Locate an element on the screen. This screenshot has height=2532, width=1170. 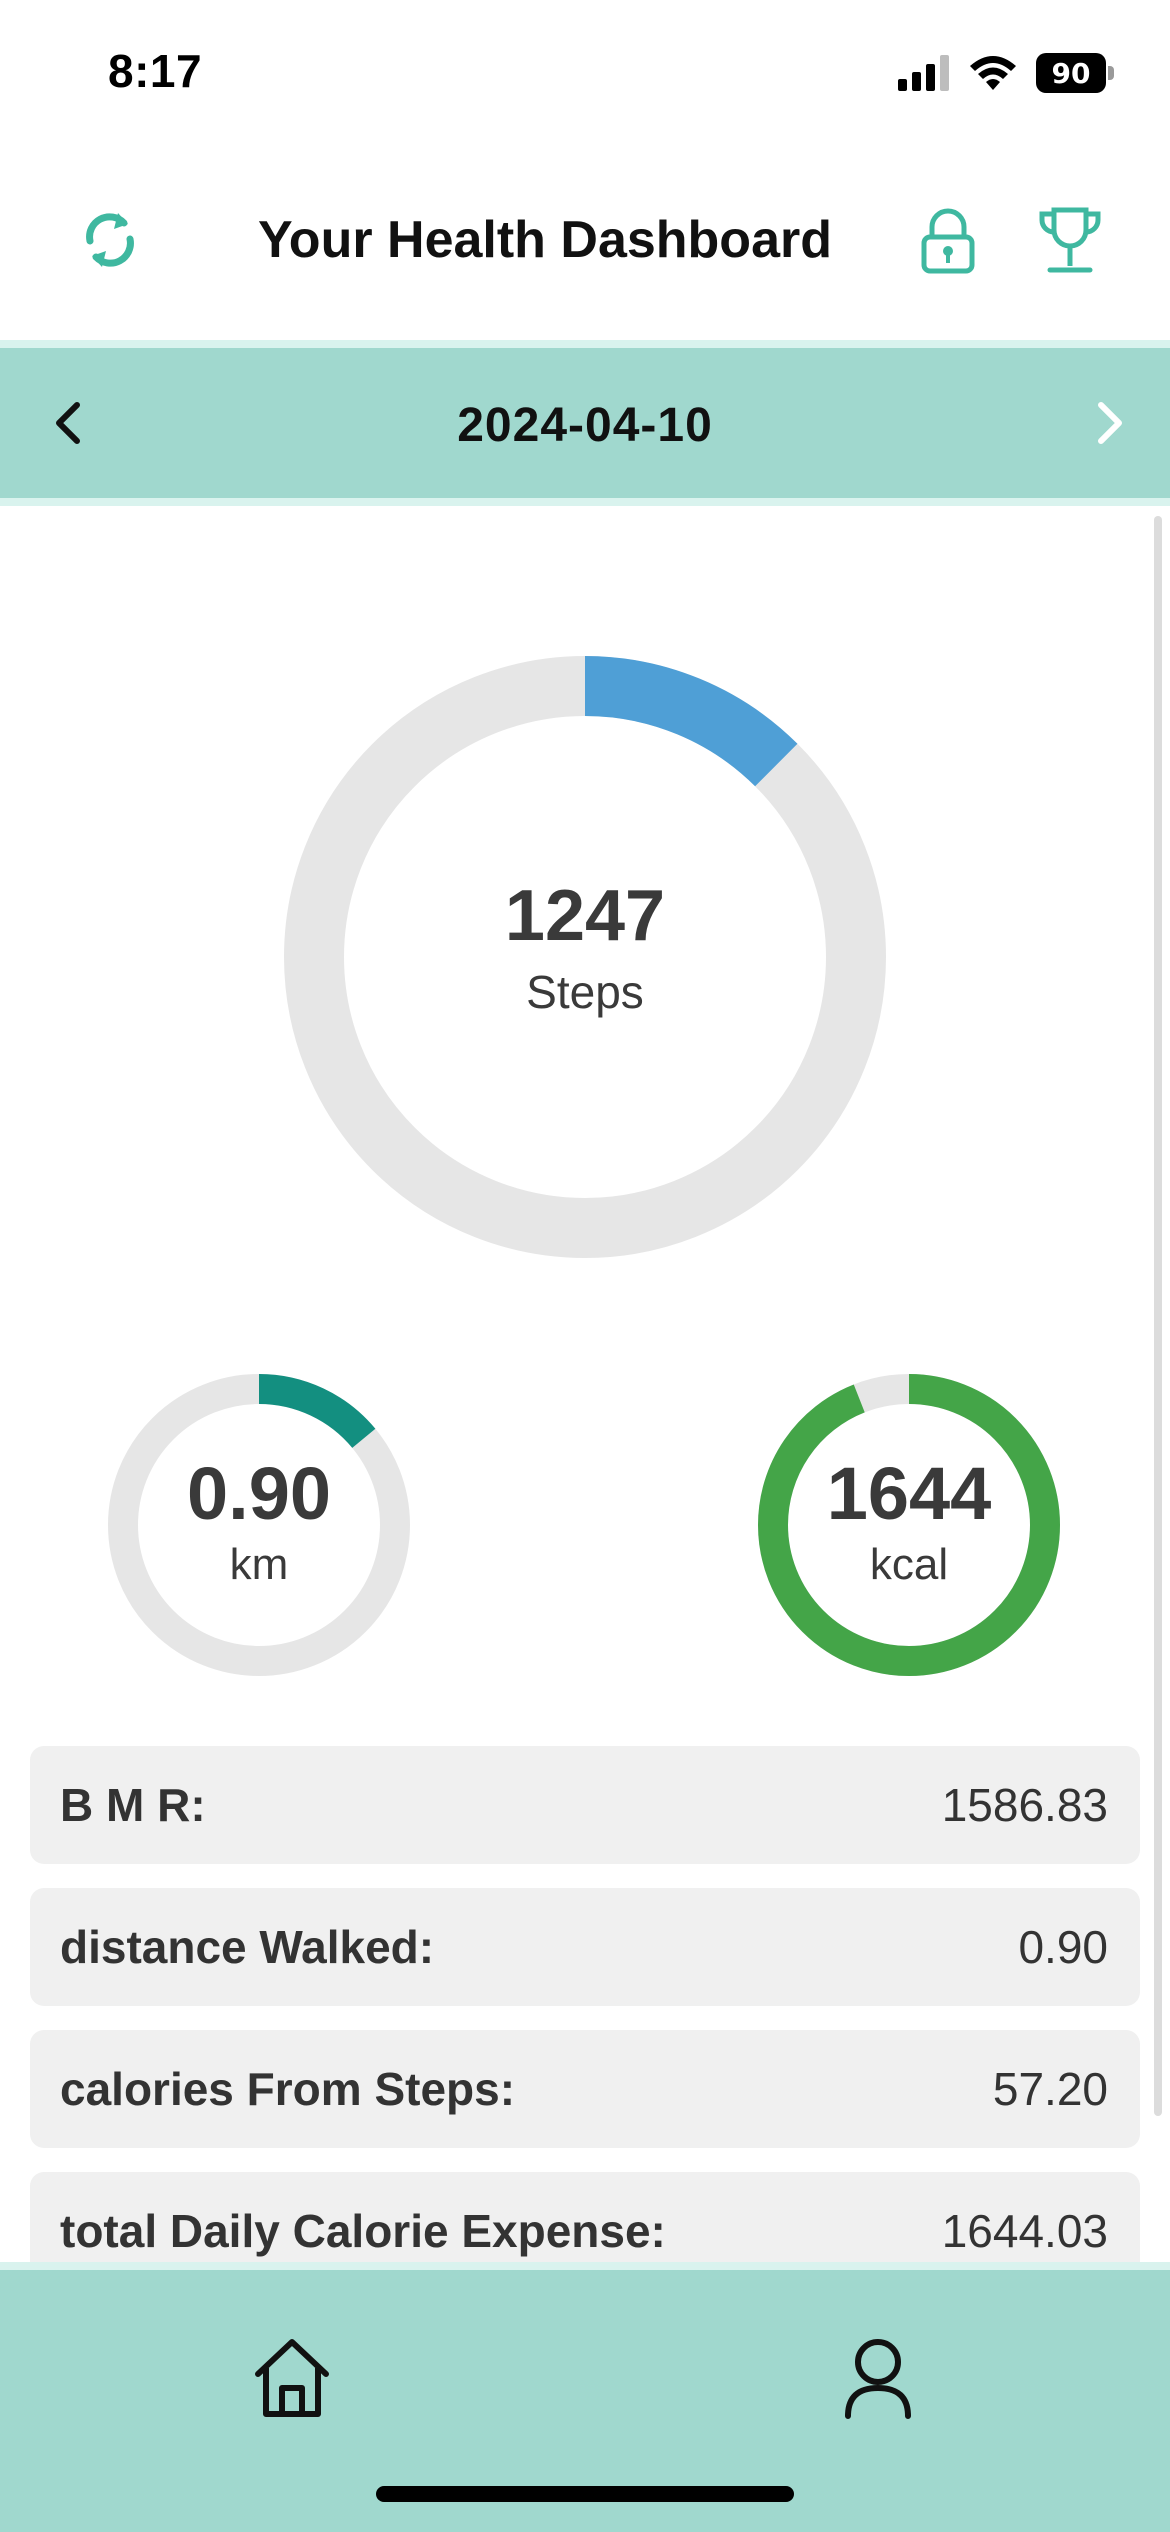
steps-ring: 1247 Steps is located at coordinates (585, 957).